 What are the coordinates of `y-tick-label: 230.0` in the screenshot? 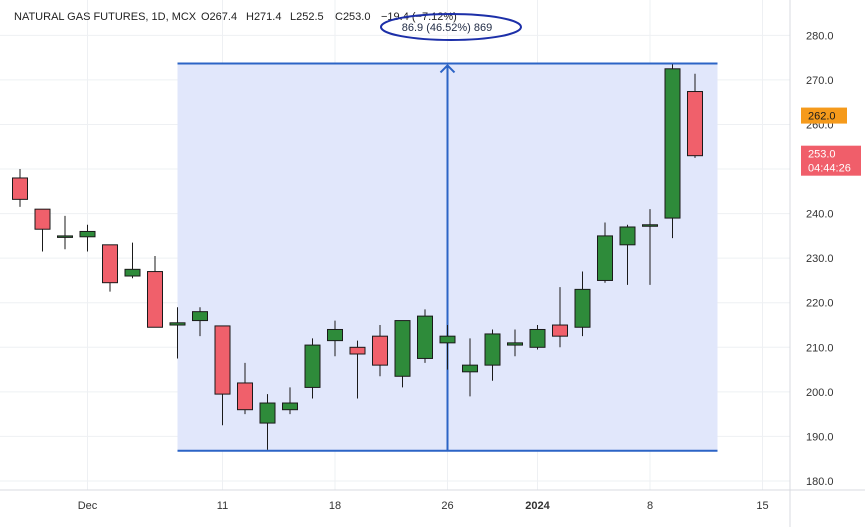 It's located at (820, 259).